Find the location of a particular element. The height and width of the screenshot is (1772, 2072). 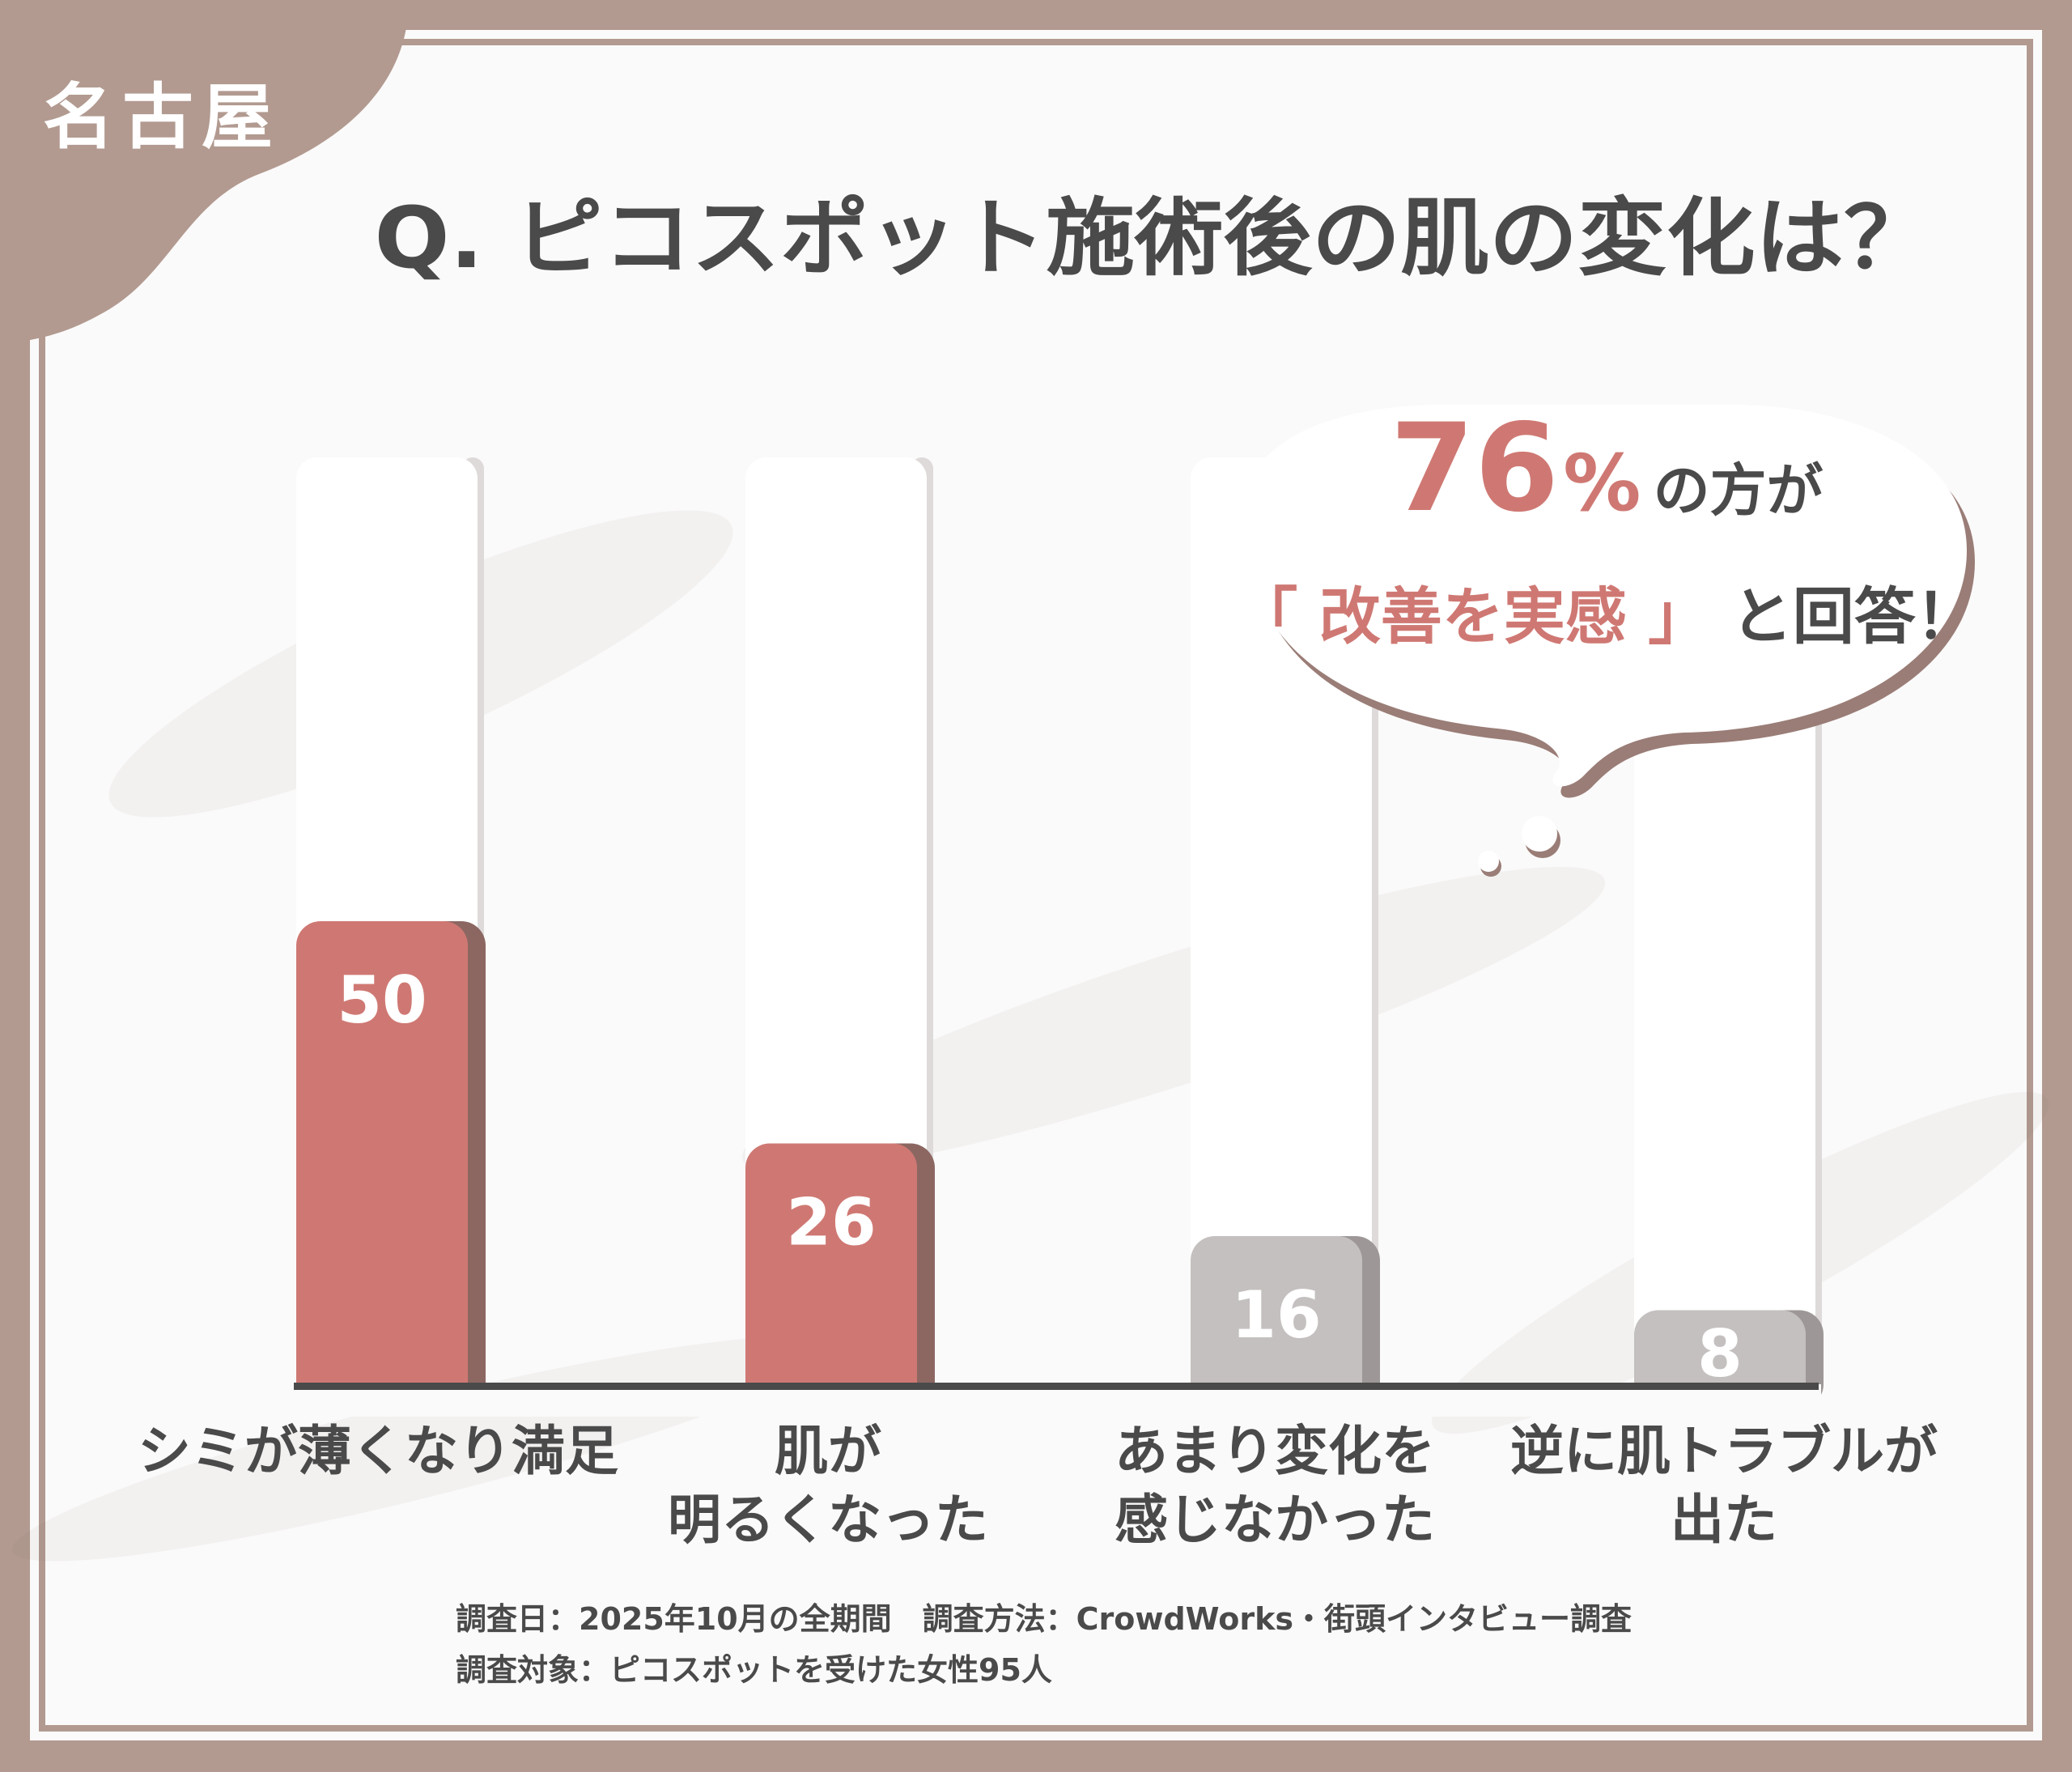

callout-highlight: 改善を実感 is located at coordinates (1473, 616).